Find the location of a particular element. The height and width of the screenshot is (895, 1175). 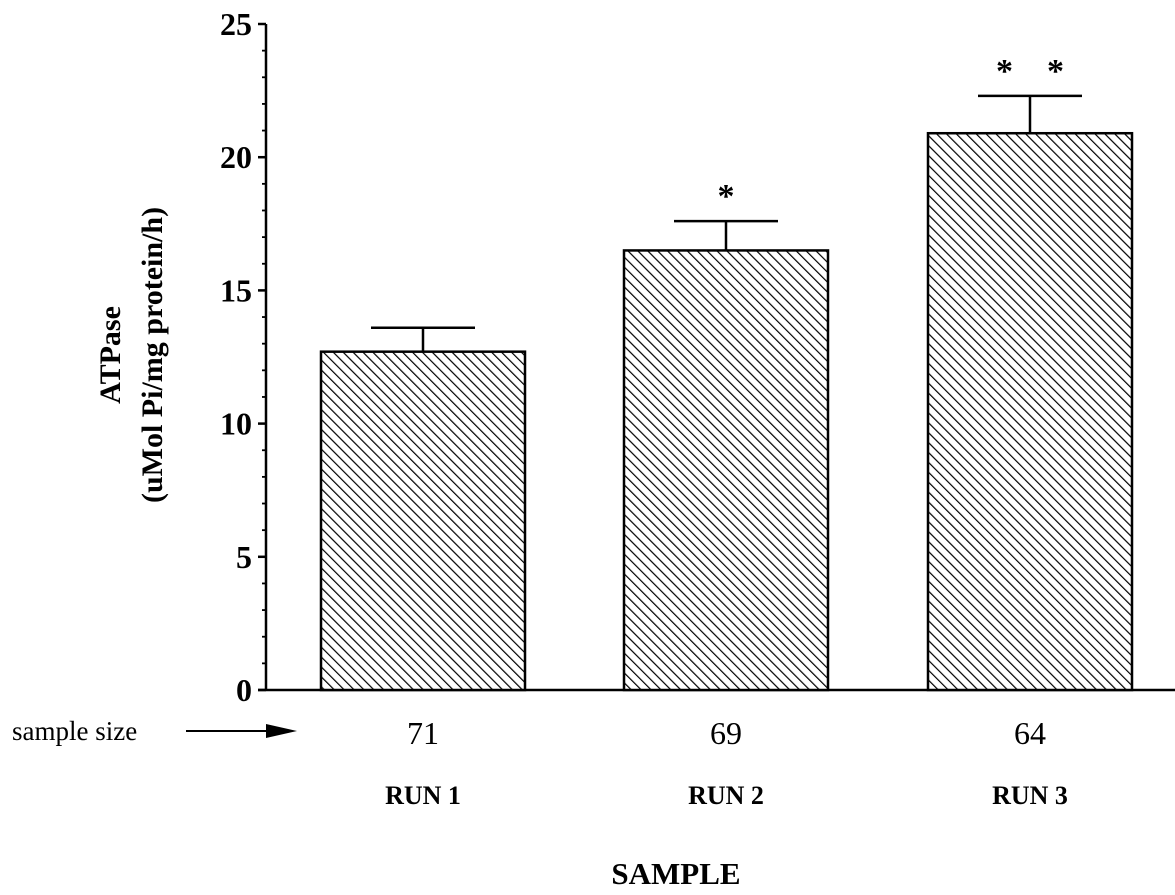

sample-size-label: sample size is located at coordinates (74, 731).